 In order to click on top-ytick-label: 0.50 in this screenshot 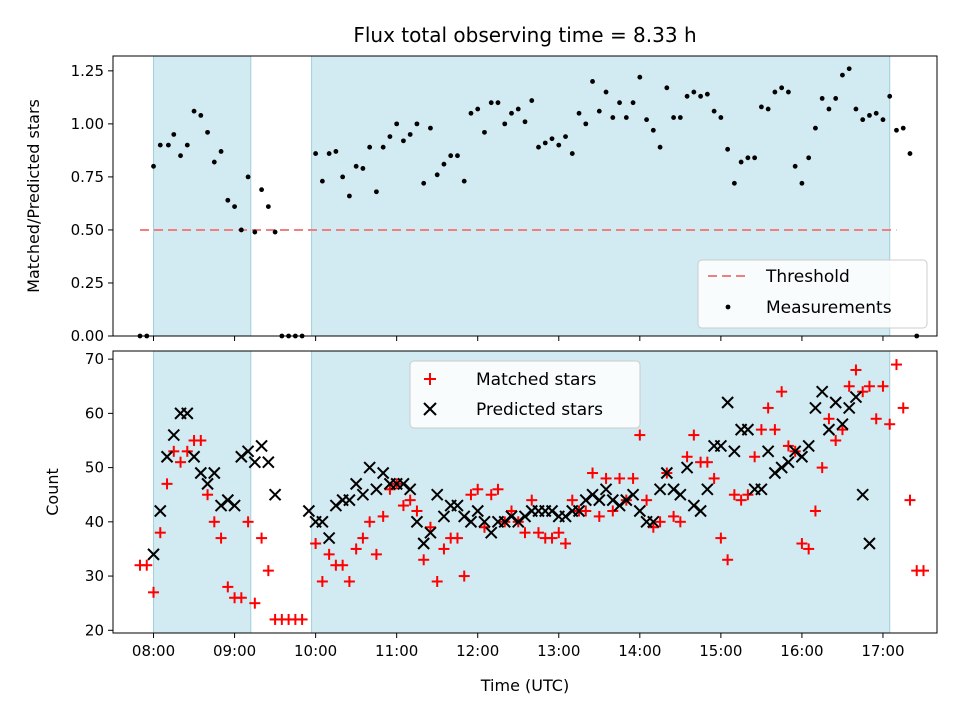, I will do `click(87, 230)`.